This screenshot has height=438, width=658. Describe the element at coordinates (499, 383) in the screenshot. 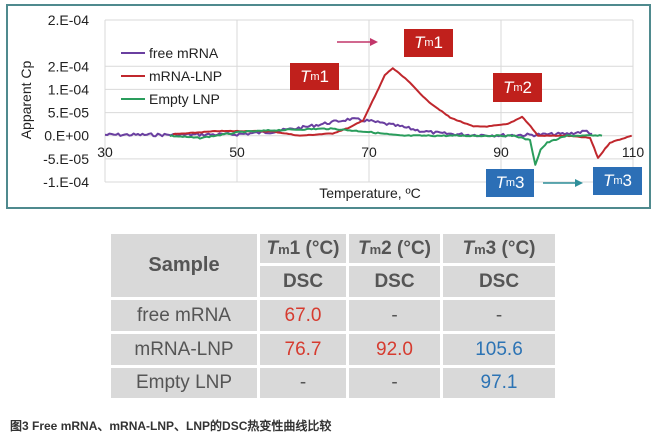

I see `cell-tm3: 97.1` at that location.